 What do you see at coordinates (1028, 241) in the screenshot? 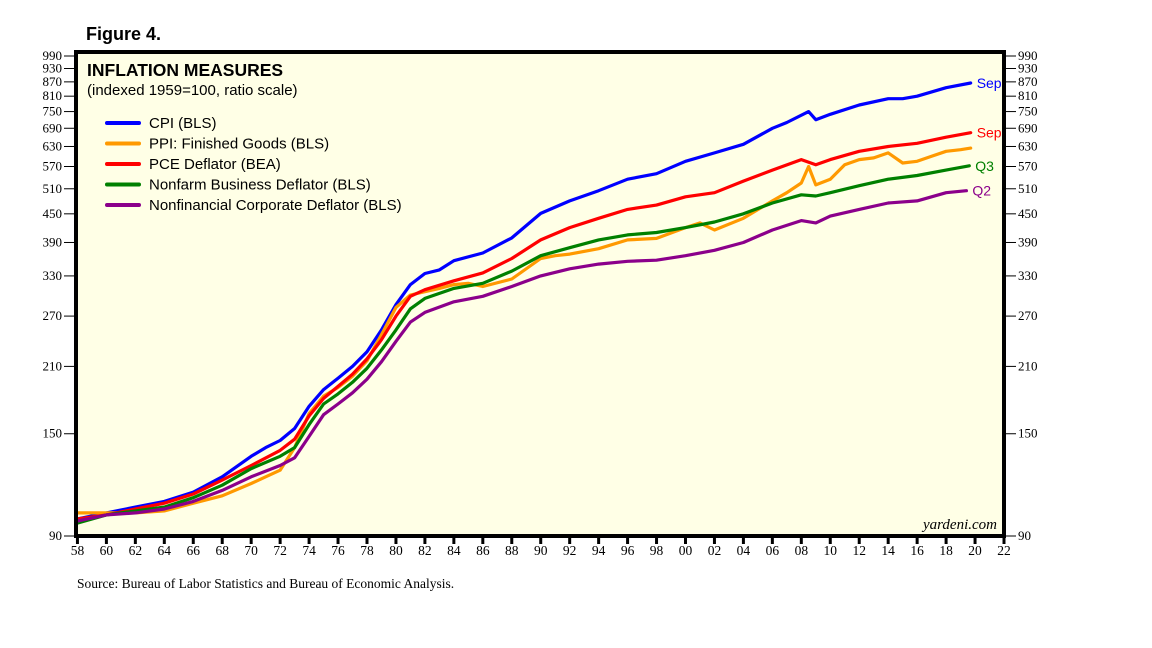
I see `y-tick-label-right: 390` at bounding box center [1028, 241].